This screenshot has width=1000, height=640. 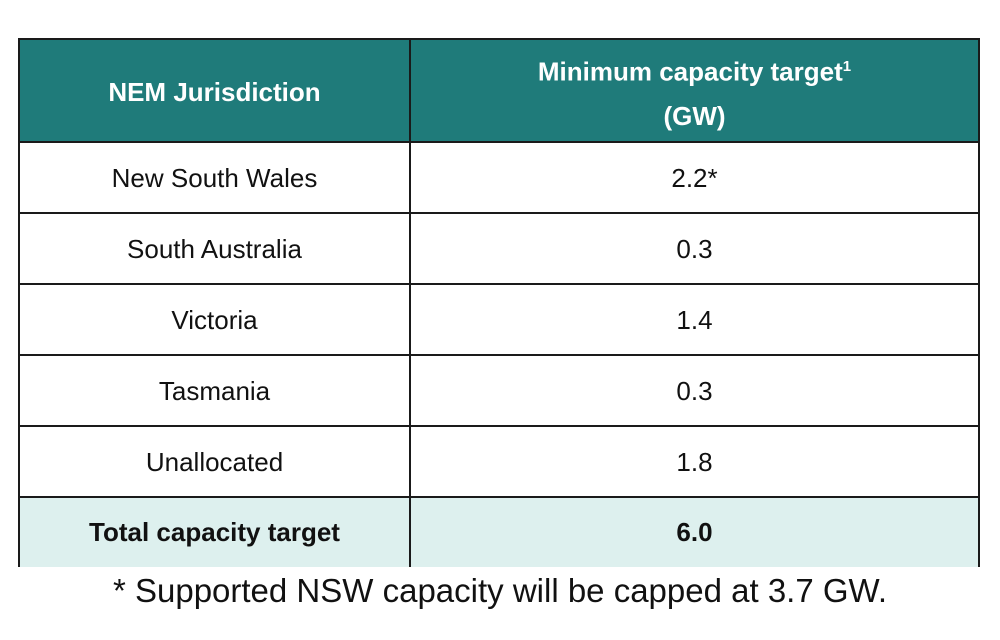 I want to click on header-cell: NEM Jurisdiction, so click(x=215, y=91).